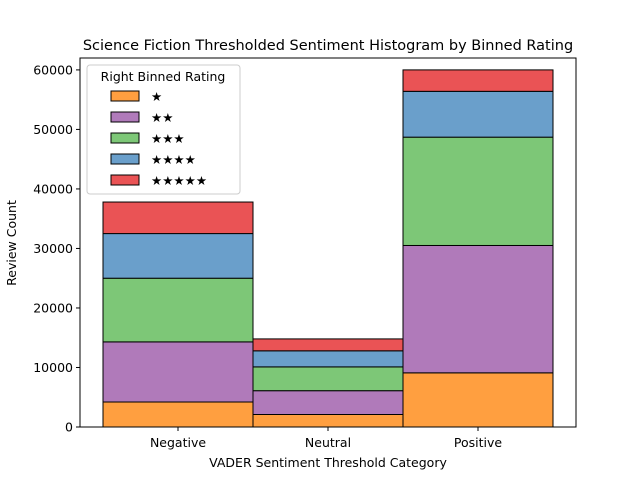 The image size is (640, 480). I want to click on legend-label-4: ★★★★, so click(173, 159).